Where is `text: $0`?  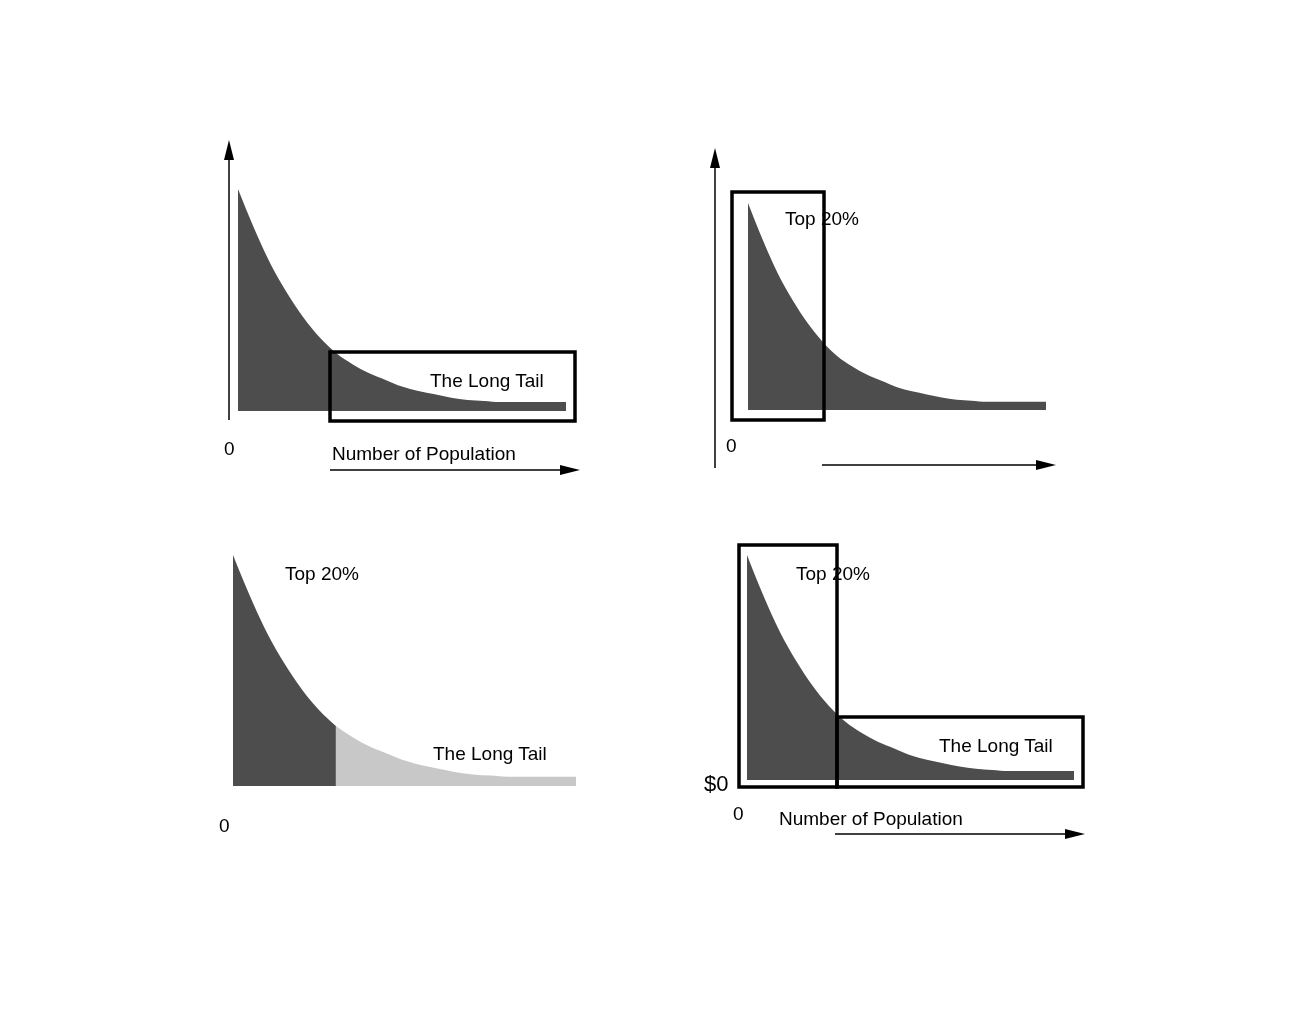 text: $0 is located at coordinates (716, 783).